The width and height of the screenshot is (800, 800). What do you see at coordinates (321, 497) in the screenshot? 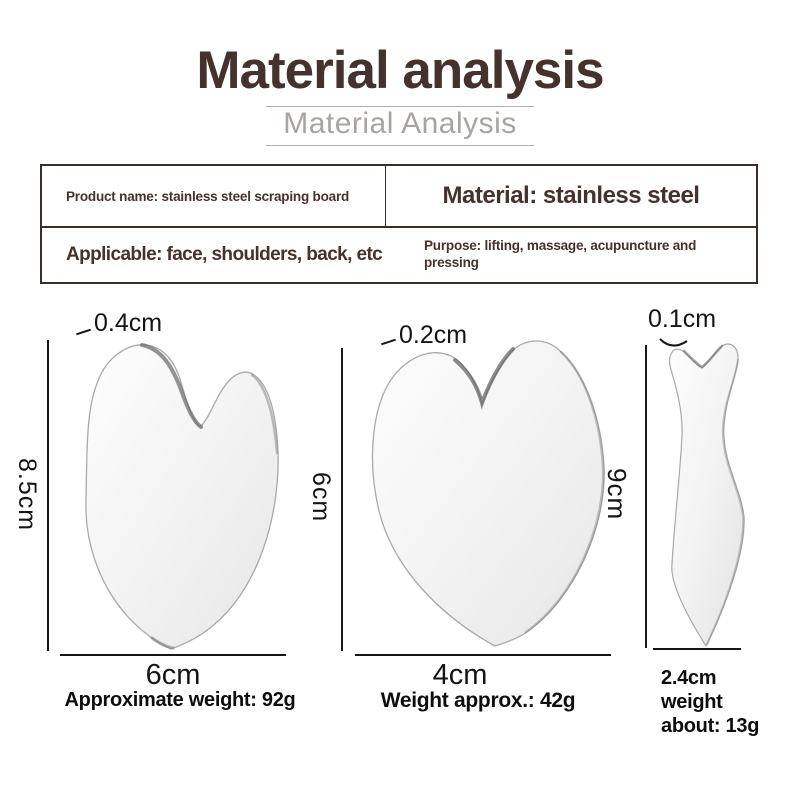
I see `height-label: 6cm` at bounding box center [321, 497].